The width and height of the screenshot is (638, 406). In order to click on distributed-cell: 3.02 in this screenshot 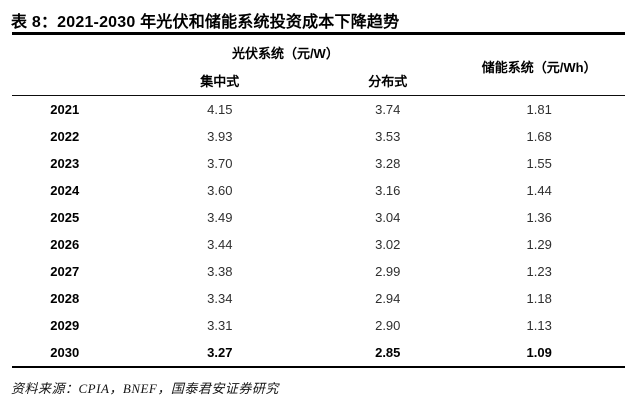, I will do `click(388, 244)`.